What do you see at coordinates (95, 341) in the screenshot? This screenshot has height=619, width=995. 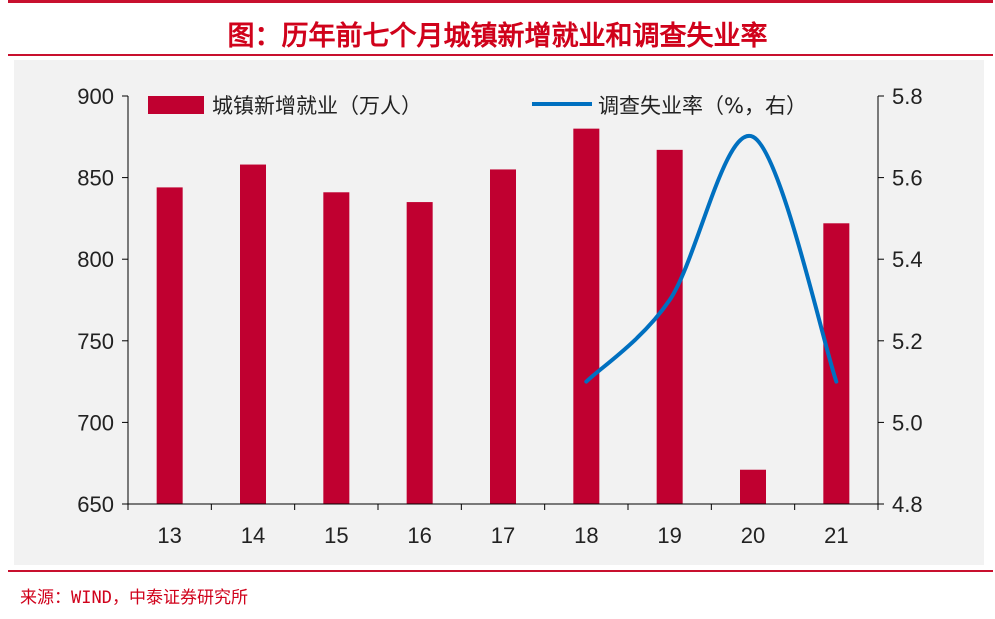 I see `y-tick-label-left-750: 750` at bounding box center [95, 341].